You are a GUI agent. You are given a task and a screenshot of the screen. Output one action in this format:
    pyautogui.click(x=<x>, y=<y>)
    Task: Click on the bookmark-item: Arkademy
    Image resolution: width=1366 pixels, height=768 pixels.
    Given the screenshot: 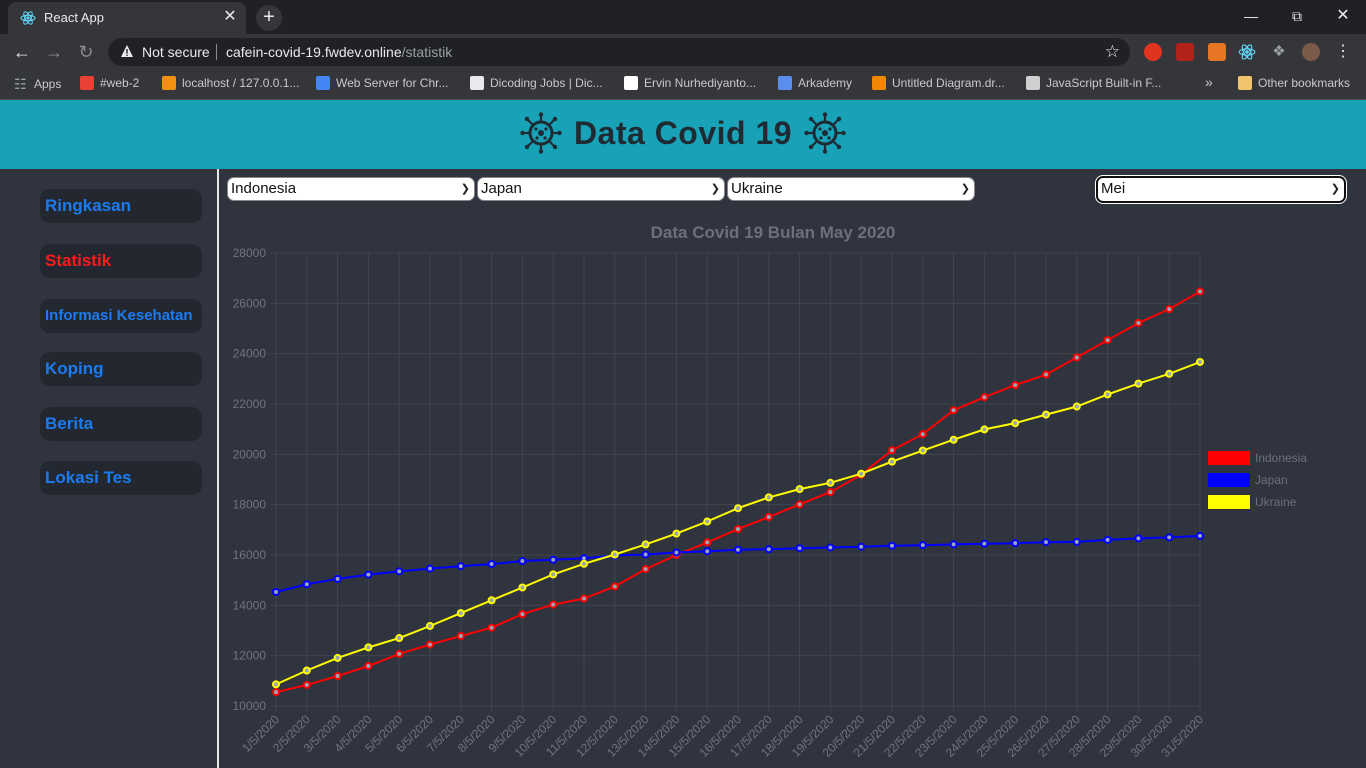 What is the action you would take?
    pyautogui.click(x=815, y=83)
    